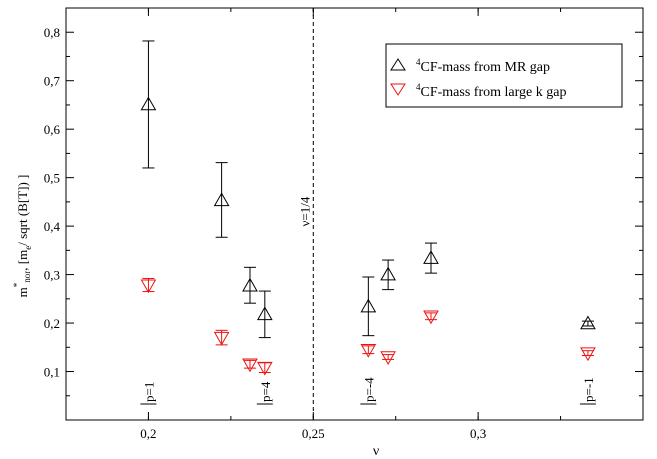 The width and height of the screenshot is (657, 459). I want to click on series-large-k-gap, so click(368, 326).